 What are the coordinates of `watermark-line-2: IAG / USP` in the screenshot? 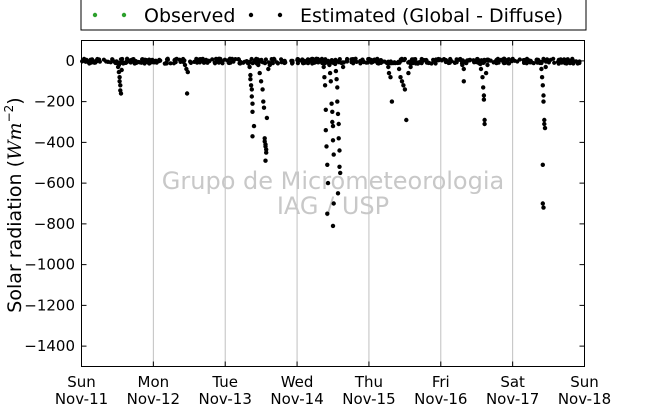 It's located at (333, 206).